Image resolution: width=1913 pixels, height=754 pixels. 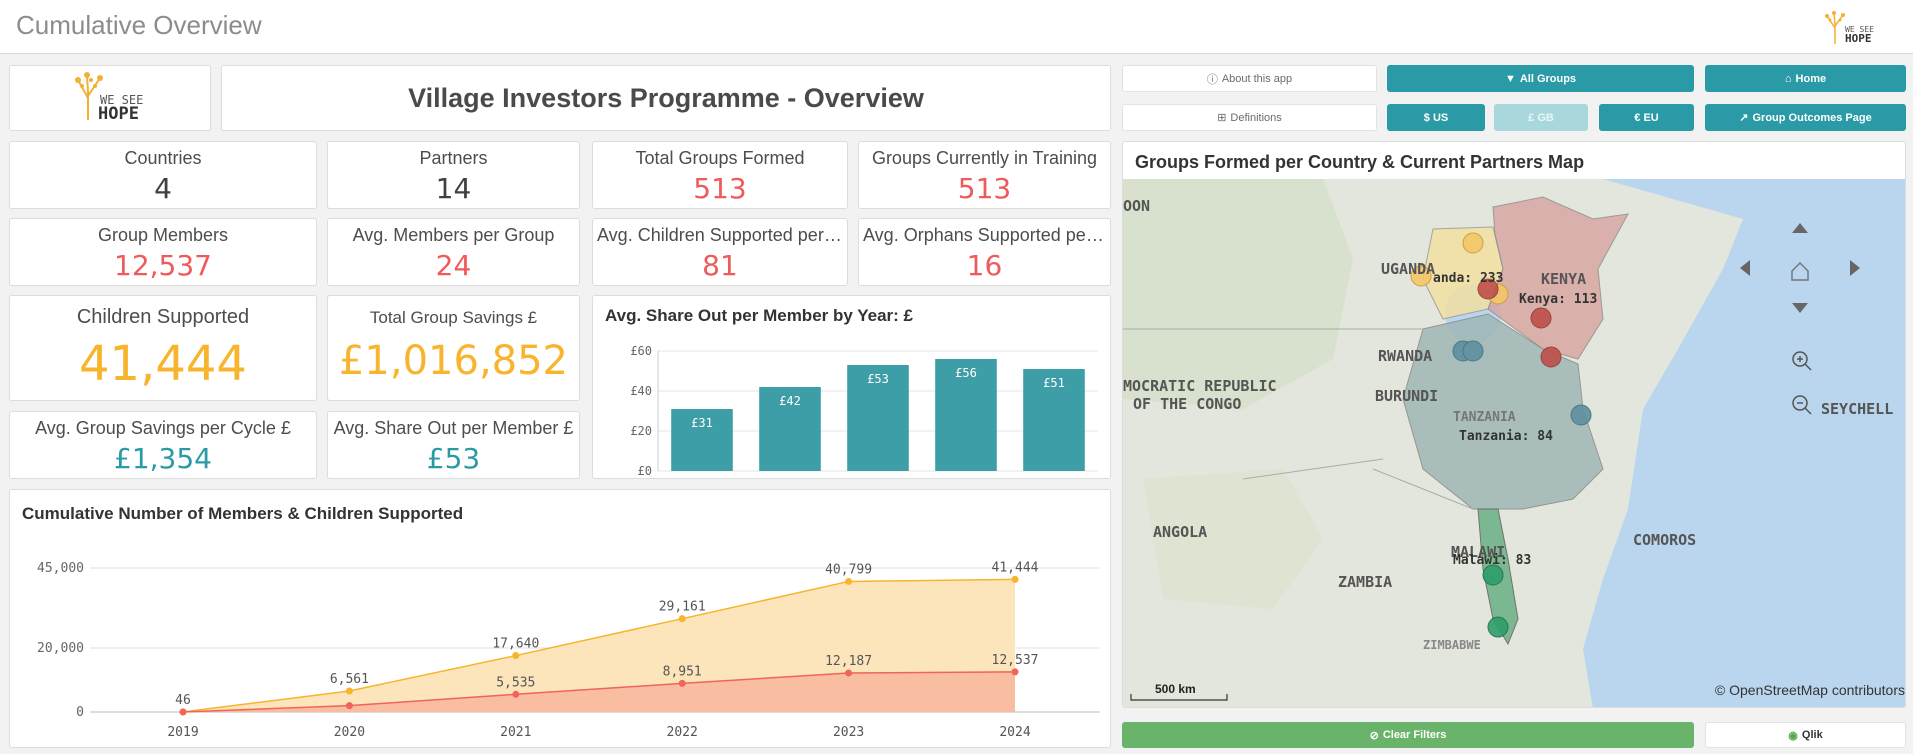 What do you see at coordinates (1408, 269) in the screenshot?
I see `svg-text: UGANDA` at bounding box center [1408, 269].